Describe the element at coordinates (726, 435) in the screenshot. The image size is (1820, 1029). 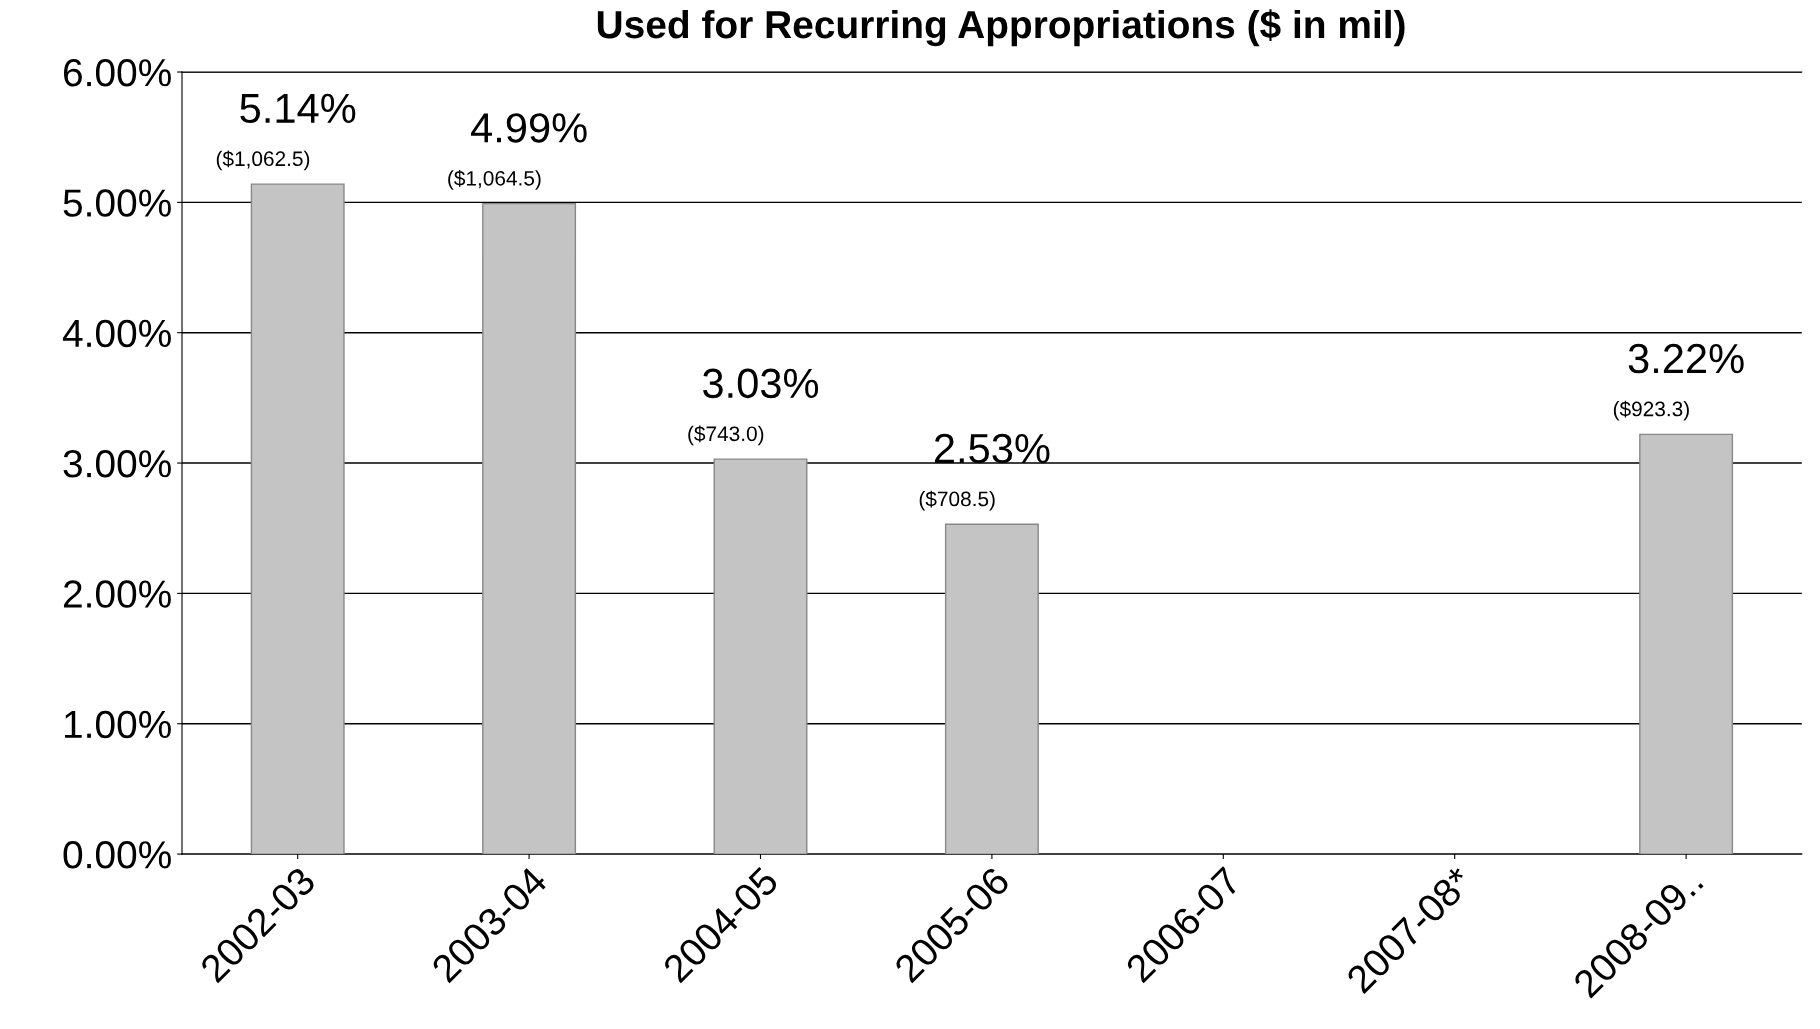
I see `annotation: ($743.0)` at that location.